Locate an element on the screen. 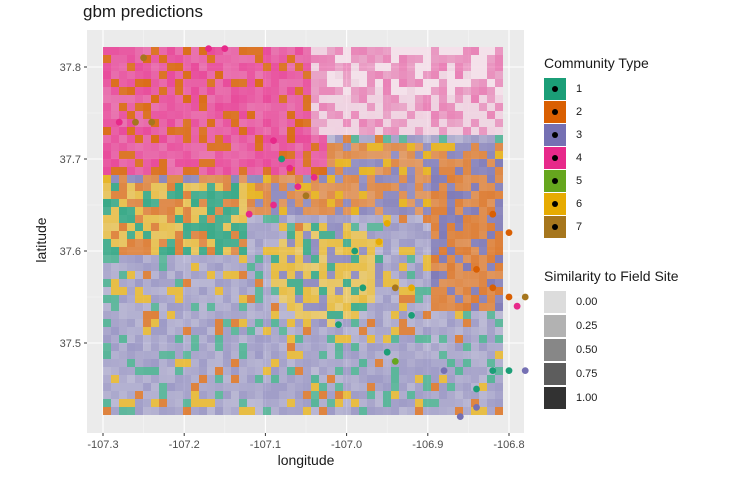  community-legend-item: 6 is located at coordinates (596, 203).